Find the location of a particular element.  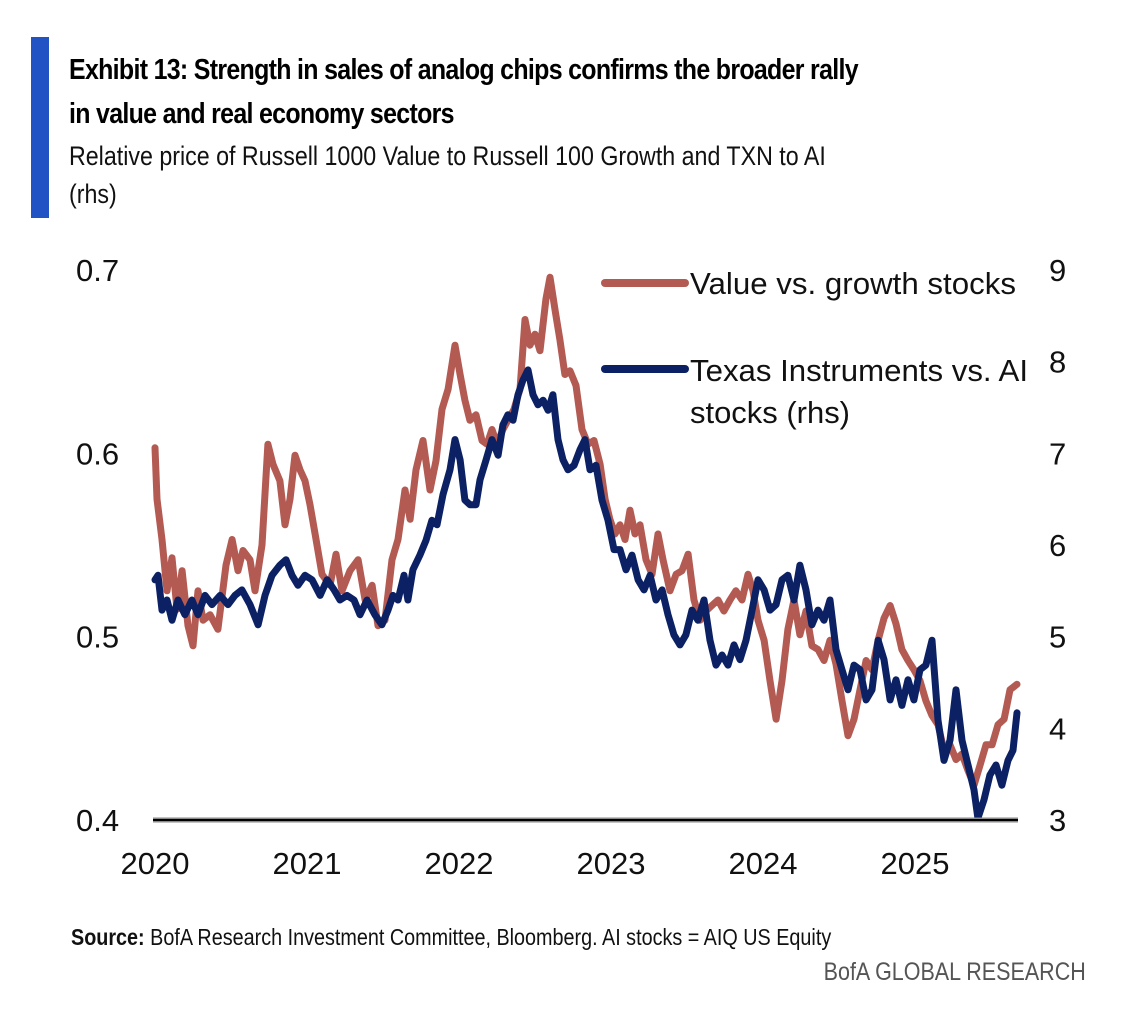

legend-label-value-vs-growth: Value vs. growth stocks is located at coordinates (853, 283).